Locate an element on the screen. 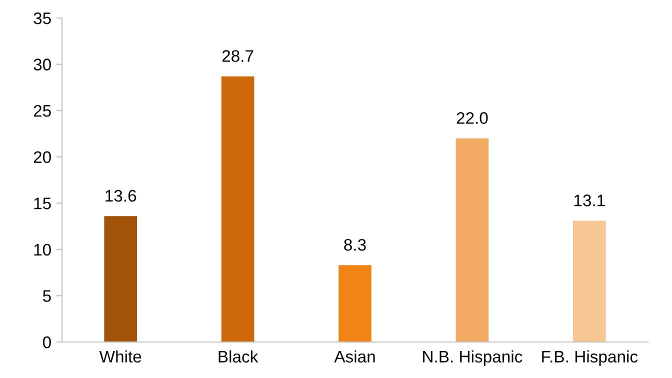 The height and width of the screenshot is (378, 672). y-tick-label: 0 is located at coordinates (46, 342).